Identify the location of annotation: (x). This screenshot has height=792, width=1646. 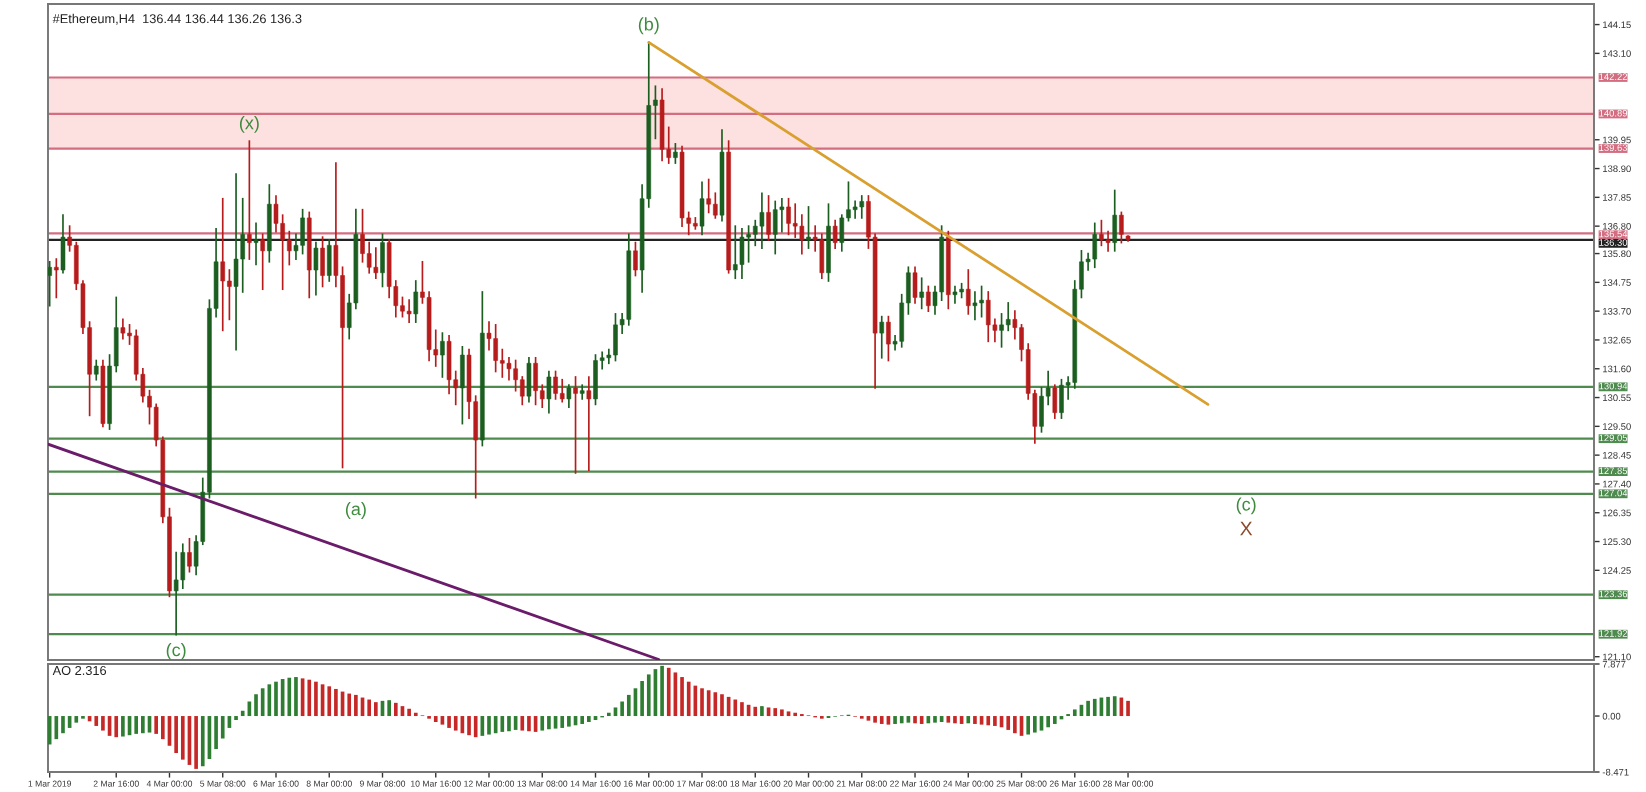
(249, 124).